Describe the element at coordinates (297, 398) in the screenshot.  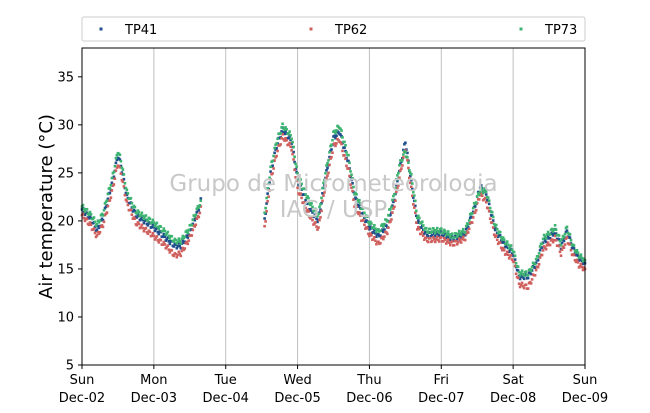
I see `x-tick-label-date: Dec-05` at that location.